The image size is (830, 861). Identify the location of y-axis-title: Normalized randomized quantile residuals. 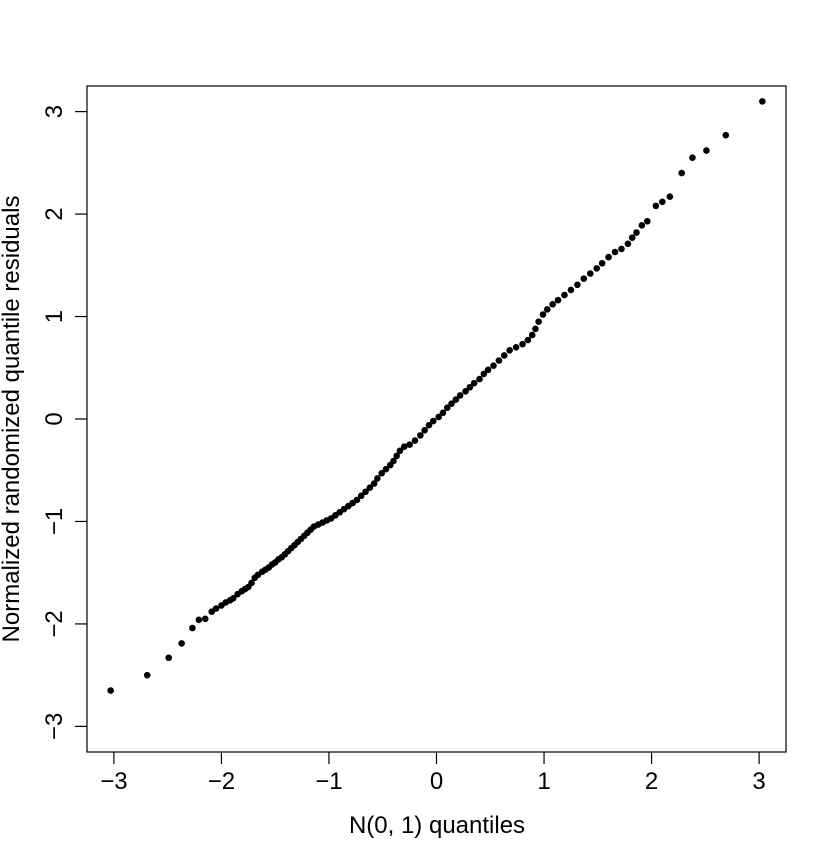
(12, 419).